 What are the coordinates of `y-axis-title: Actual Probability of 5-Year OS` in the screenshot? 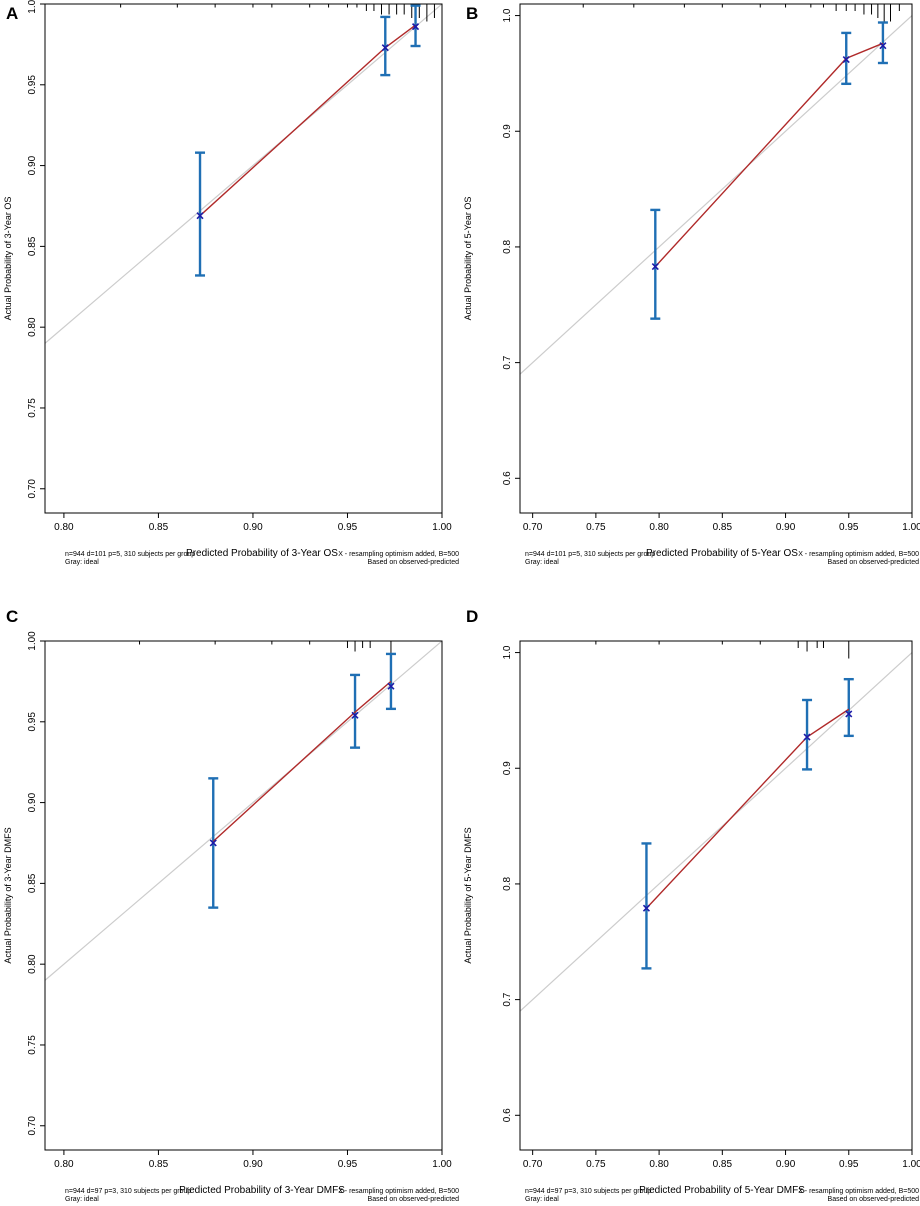 It's located at (468, 259).